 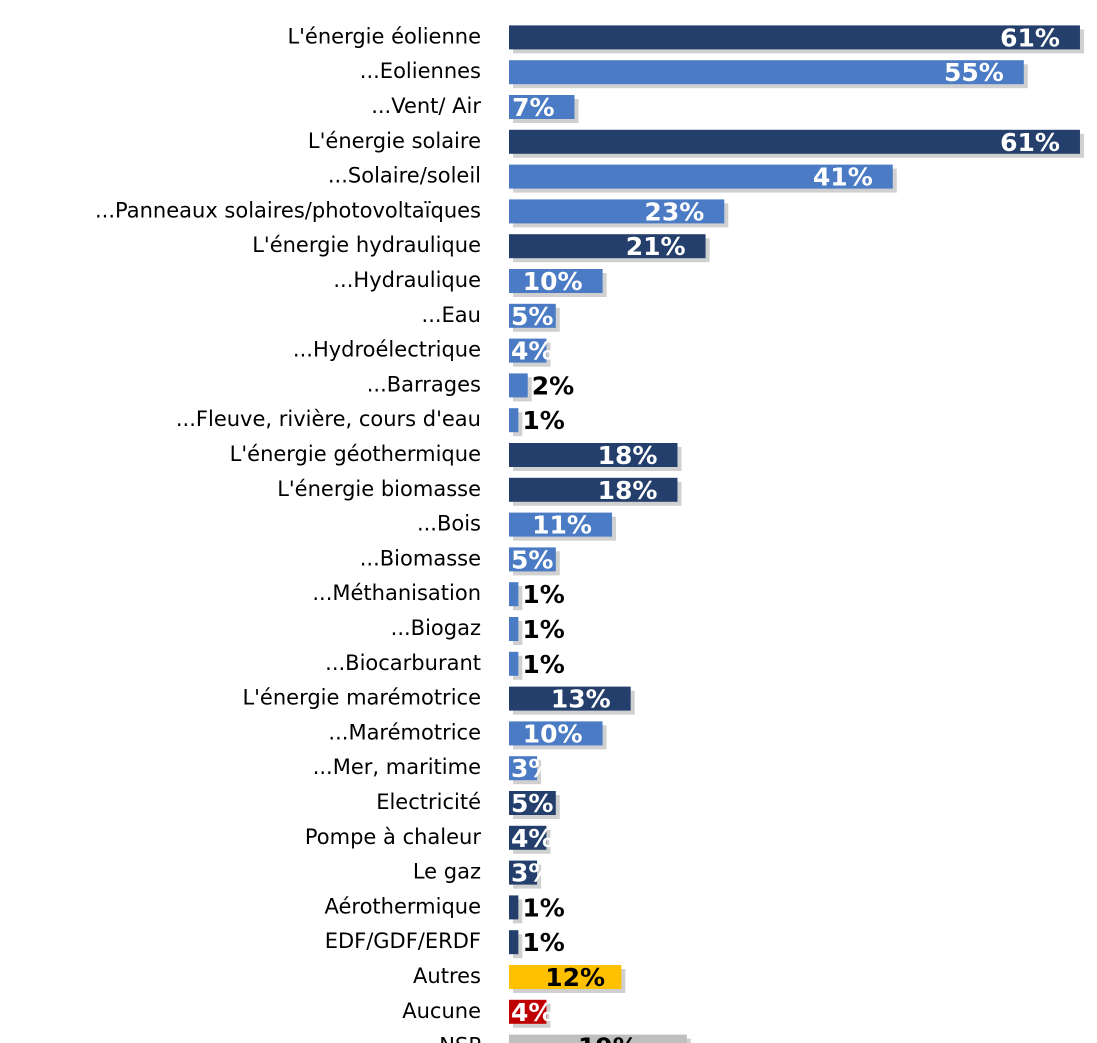 I want to click on value-label: 21%, so click(x=656, y=246).